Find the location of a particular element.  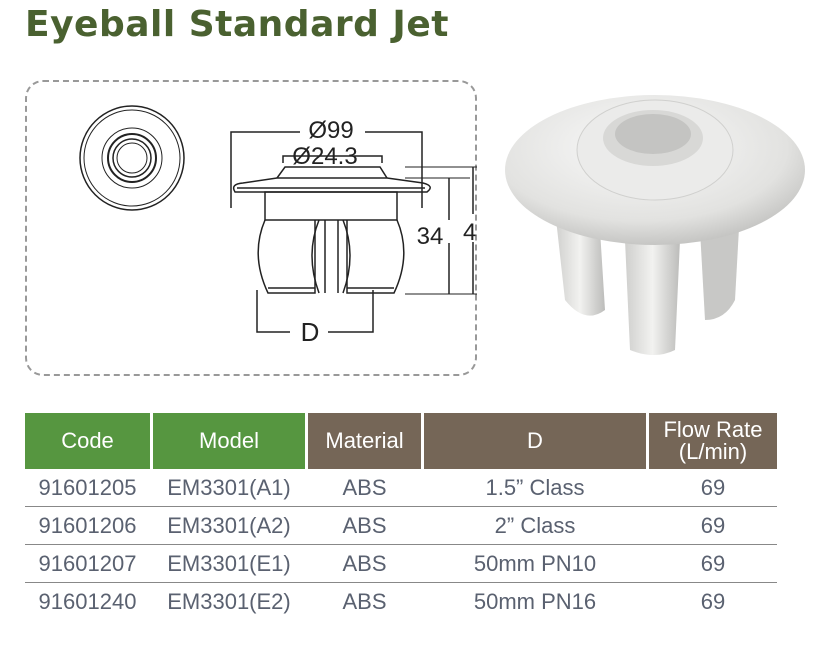

header-material: Material is located at coordinates (364, 441).